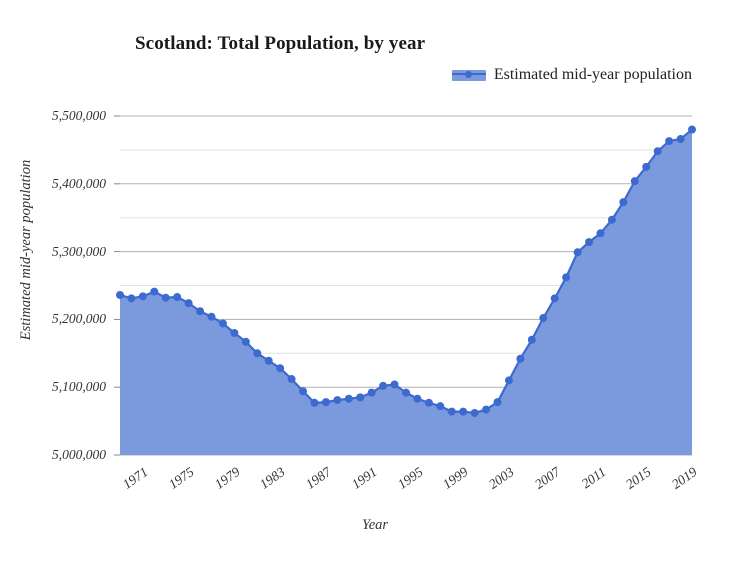 This screenshot has width=750, height=563. I want to click on y-tick-label: 5,300,000, so click(79, 251).